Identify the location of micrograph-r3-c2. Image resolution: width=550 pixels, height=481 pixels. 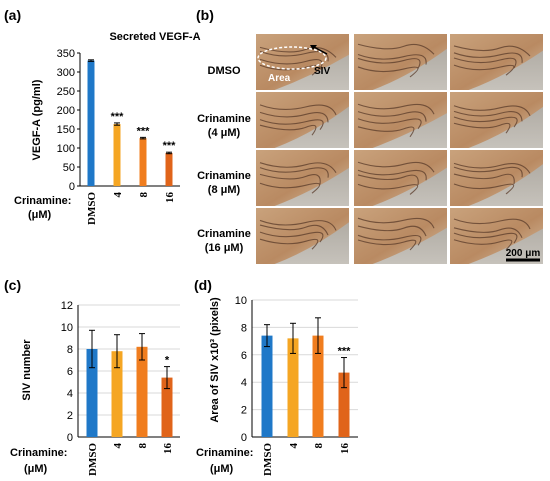
(496, 236).